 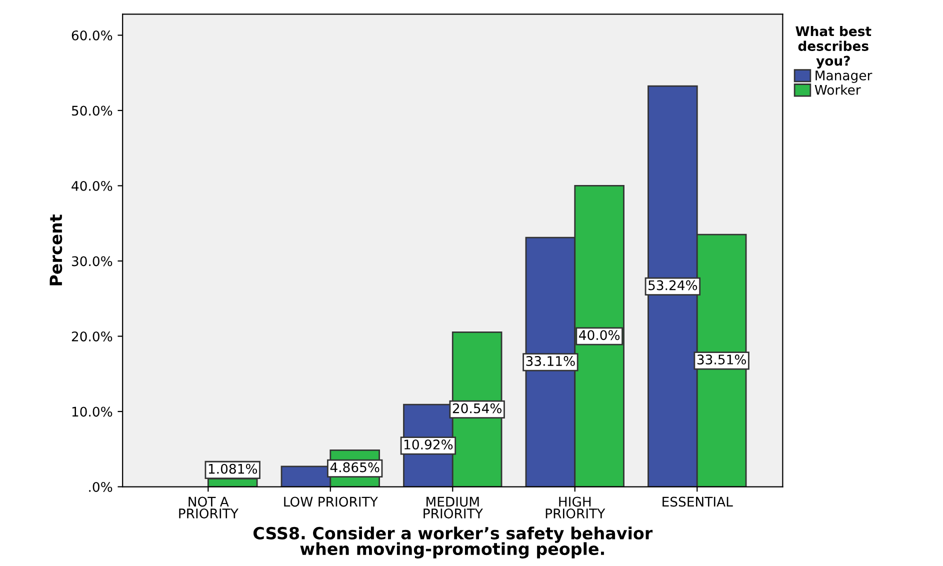 What do you see at coordinates (837, 89) in the screenshot?
I see `legend-label: Worker` at bounding box center [837, 89].